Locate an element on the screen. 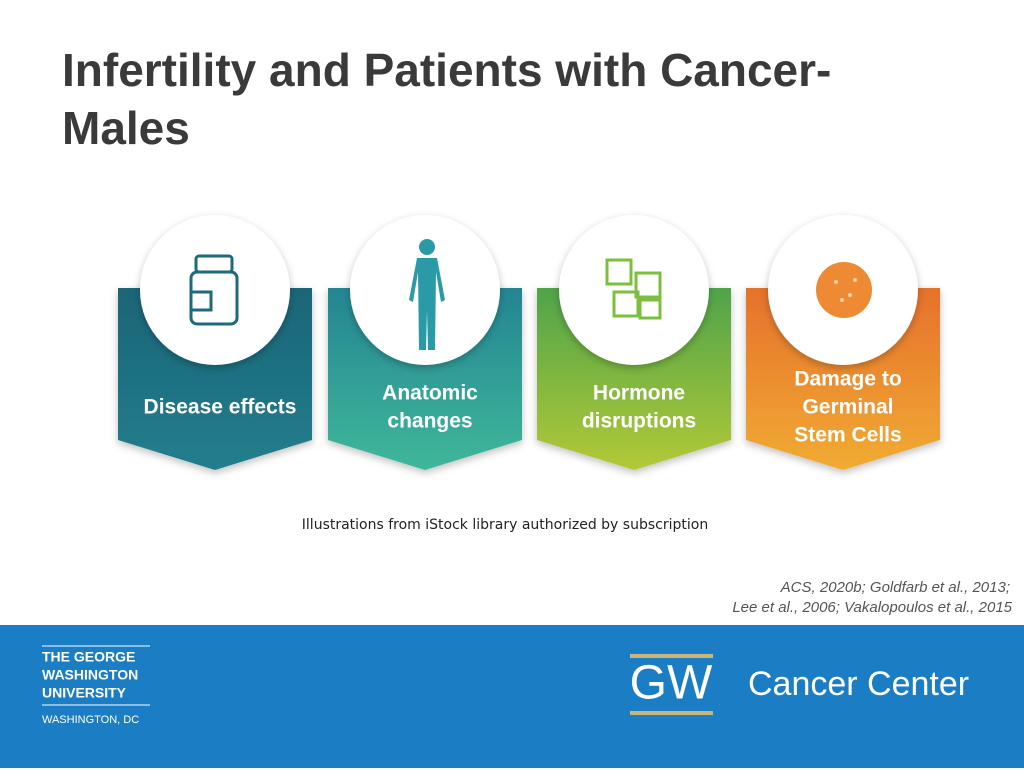 Image resolution: width=1024 pixels, height=773 pixels. card-label: disruptions is located at coordinates (639, 421).